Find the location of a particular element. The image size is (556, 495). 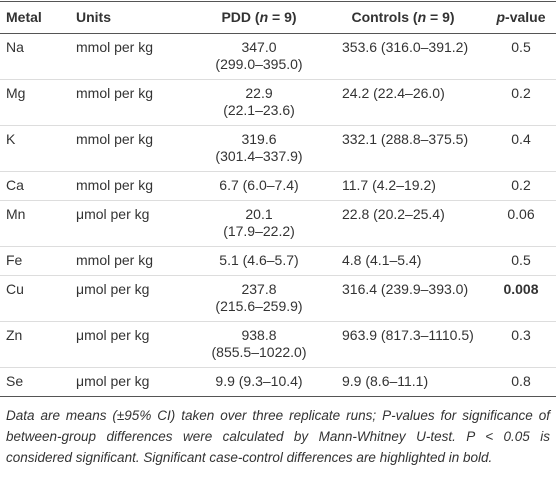

cell-text: Na is located at coordinates (15, 47).